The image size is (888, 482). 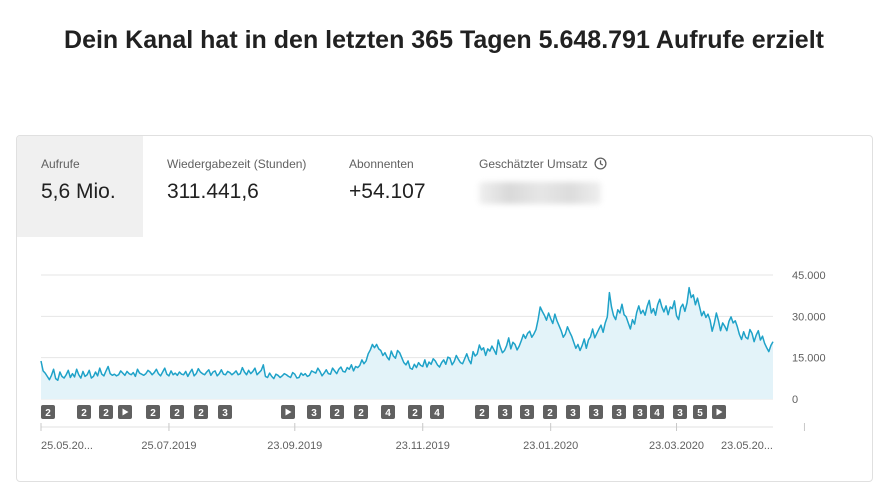 I want to click on metric-tab-subscribers: Abonnenten +54.107, so click(x=390, y=186).